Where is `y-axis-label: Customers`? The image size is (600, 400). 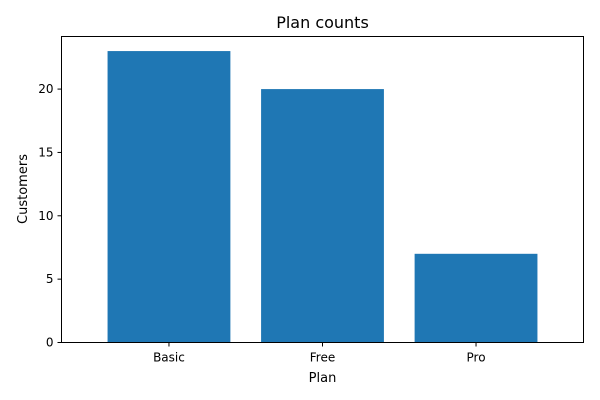
y-axis-label: Customers is located at coordinates (23, 189).